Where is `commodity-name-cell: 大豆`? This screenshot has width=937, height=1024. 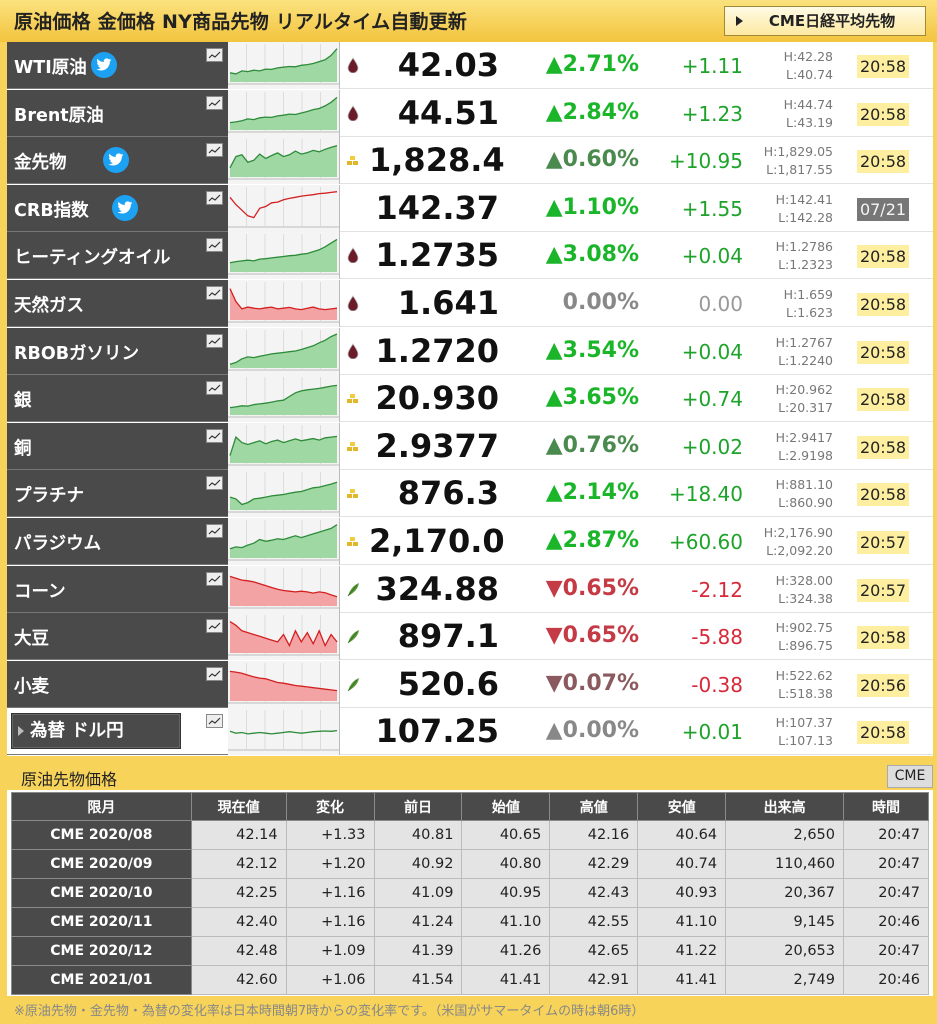 commodity-name-cell: 大豆 is located at coordinates (117, 637).